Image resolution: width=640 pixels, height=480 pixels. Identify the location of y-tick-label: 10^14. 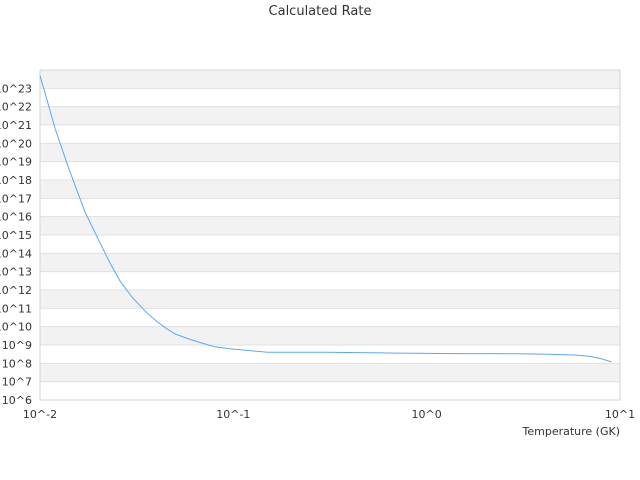
(16, 253).